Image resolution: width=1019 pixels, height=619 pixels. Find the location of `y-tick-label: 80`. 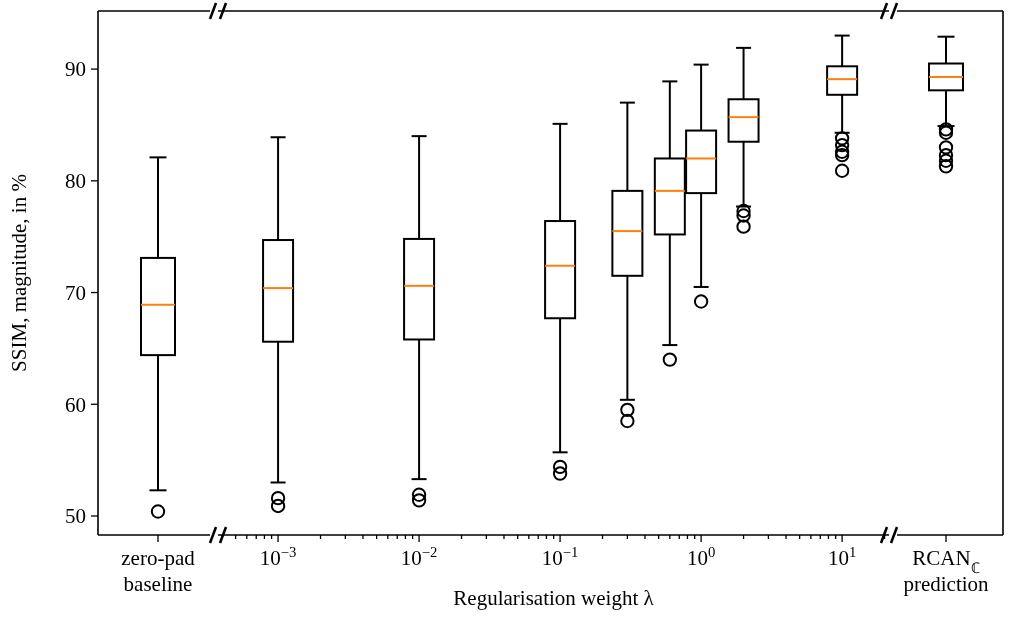

y-tick-label: 80 is located at coordinates (75, 181).